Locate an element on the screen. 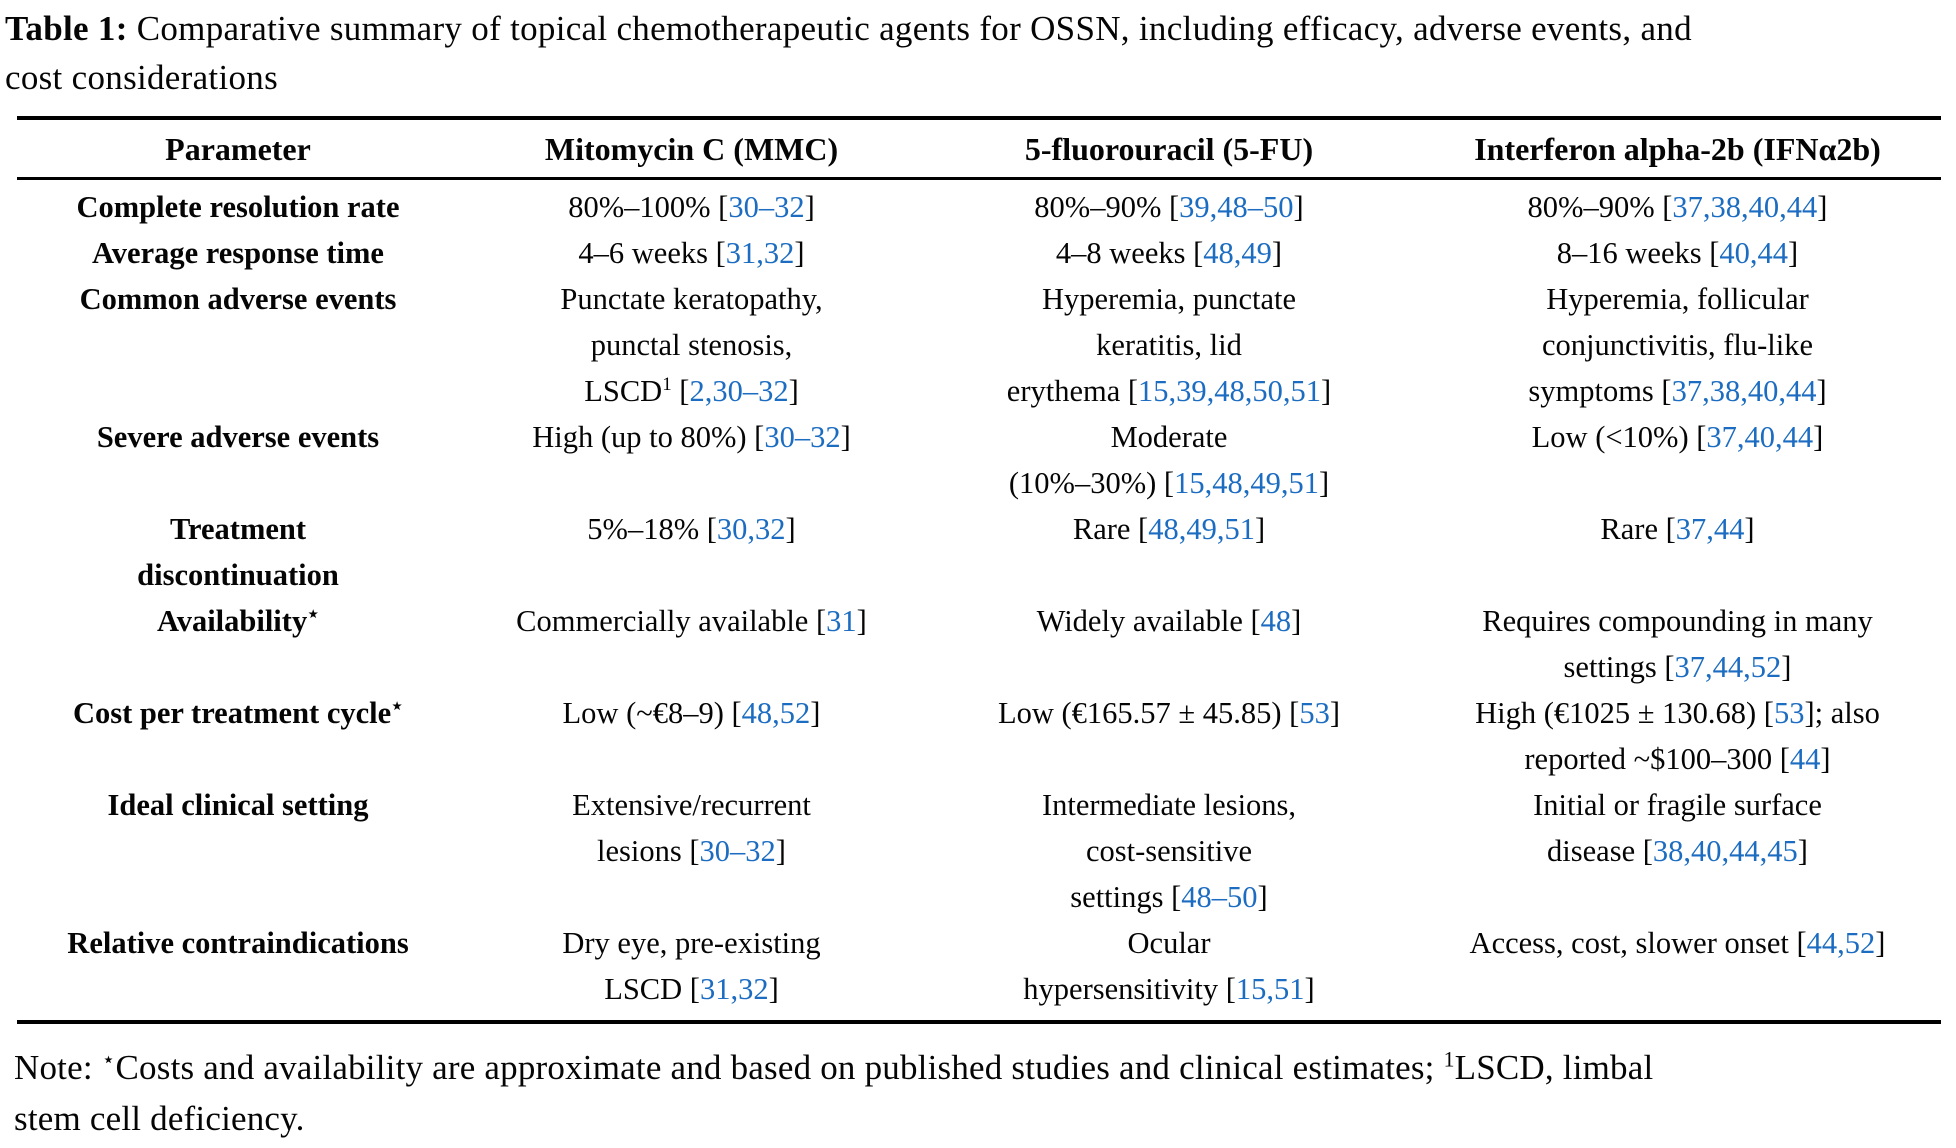 The height and width of the screenshot is (1148, 1956). value-cell: 80%–90% [37,38,40,44] is located at coordinates (1677, 207).